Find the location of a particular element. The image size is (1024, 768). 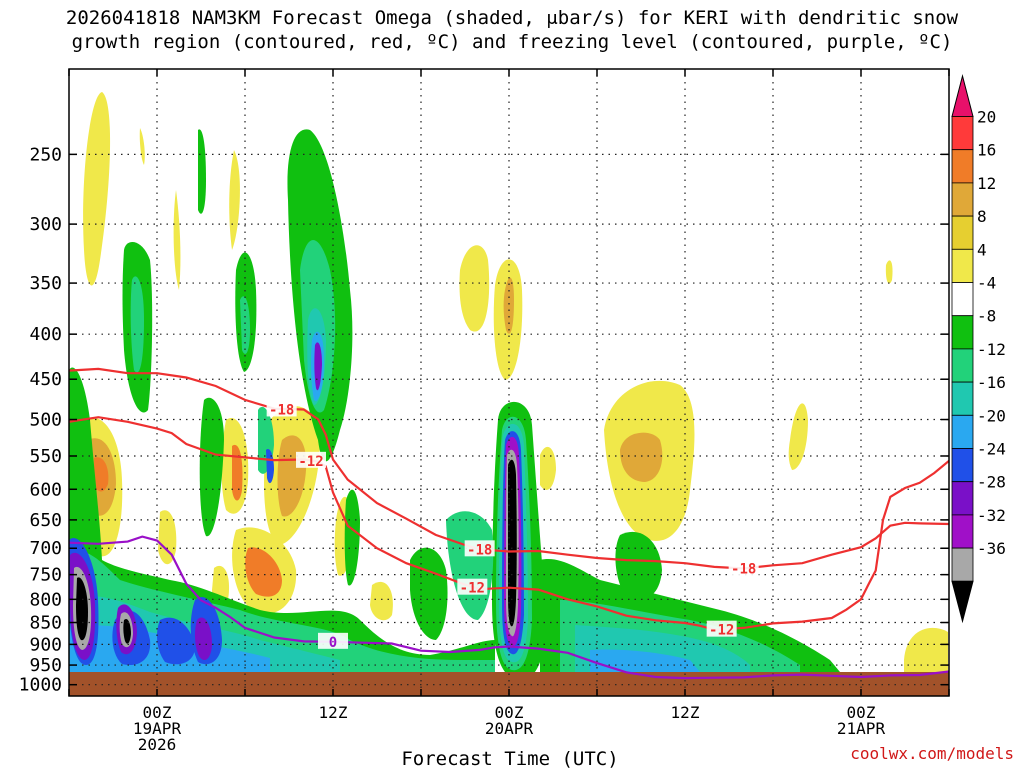

colorbar: 20 16 12 8 4 -4 -8 -12 -16 -20 -24 -28 -32 -36 is located at coordinates (978, 349).